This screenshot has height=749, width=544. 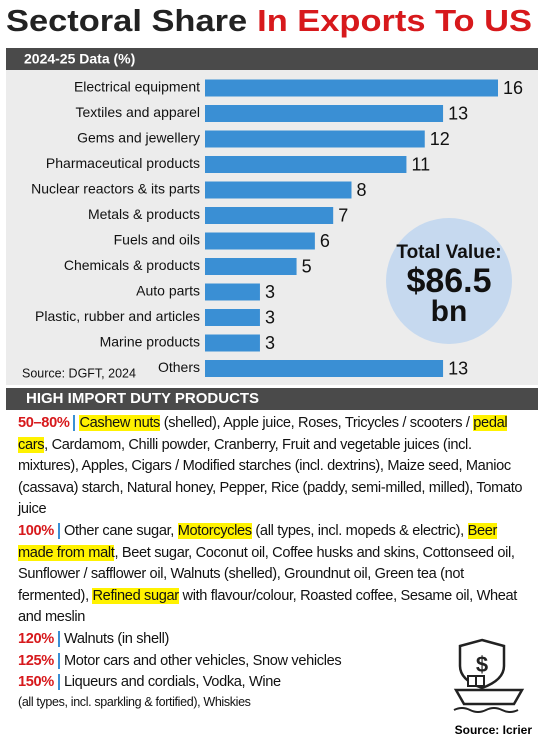 I want to click on highlighted-item: Cashew nuts, so click(x=119, y=423).